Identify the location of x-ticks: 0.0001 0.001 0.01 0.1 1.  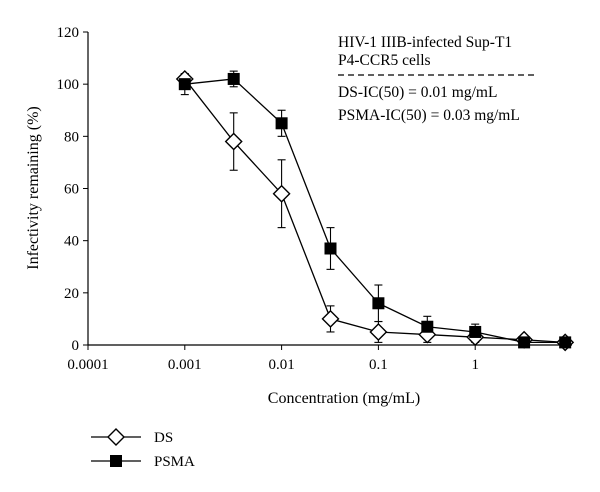
(273, 359).